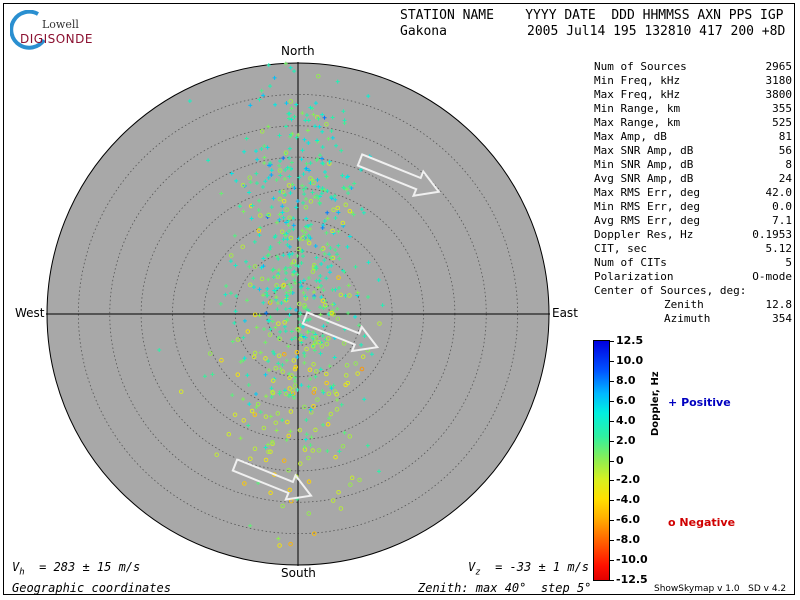 This screenshot has height=600, width=800. I want to click on stat-value: 42.0, so click(779, 192).